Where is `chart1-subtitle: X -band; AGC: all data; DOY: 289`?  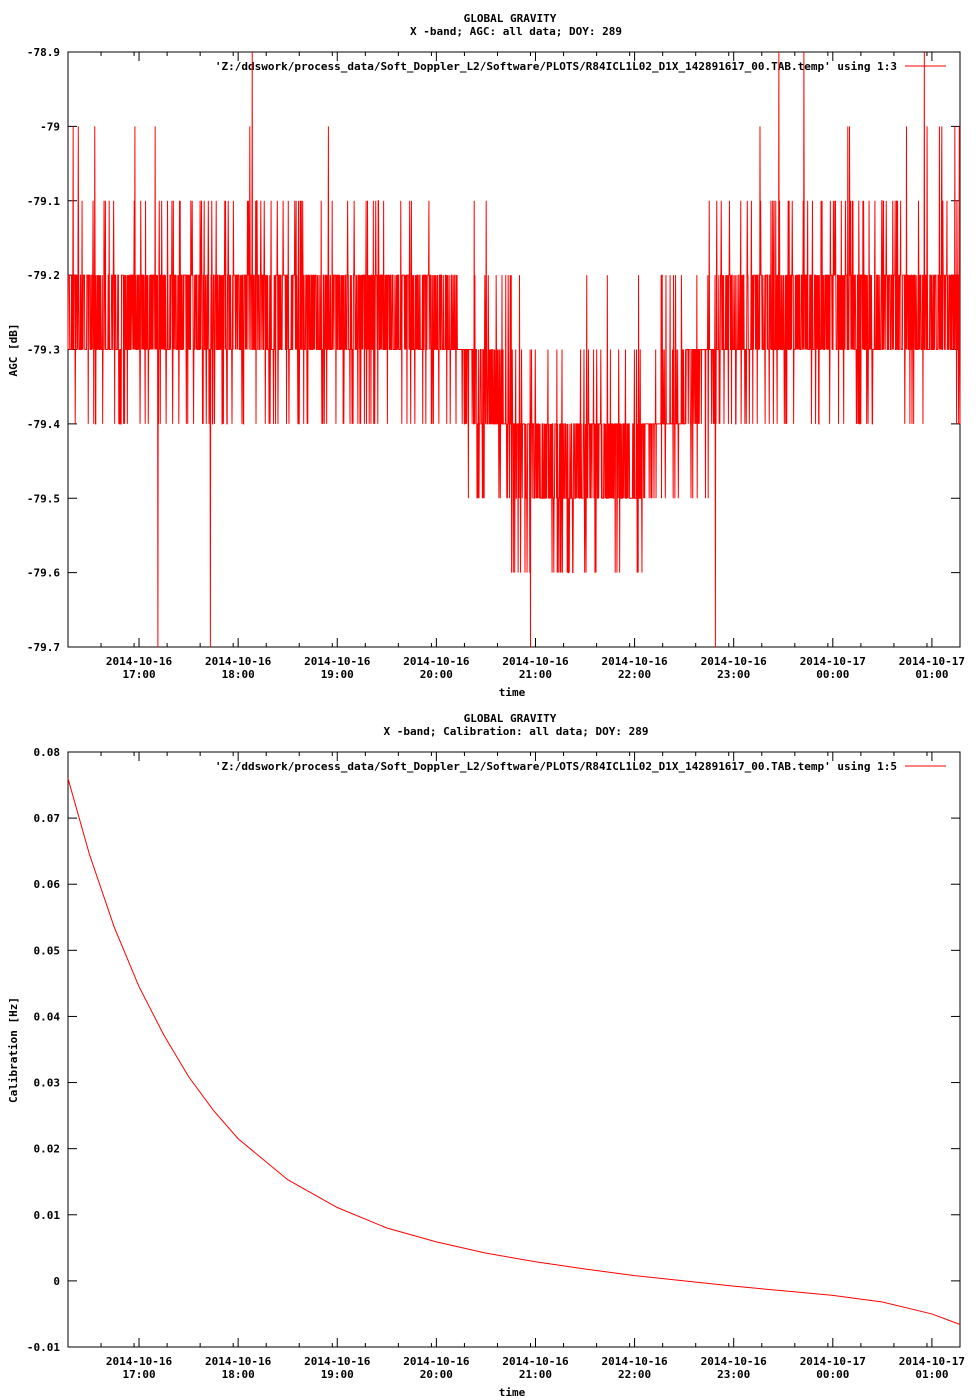
chart1-subtitle: X -band; AGC: all data; DOY: 289 is located at coordinates (516, 31).